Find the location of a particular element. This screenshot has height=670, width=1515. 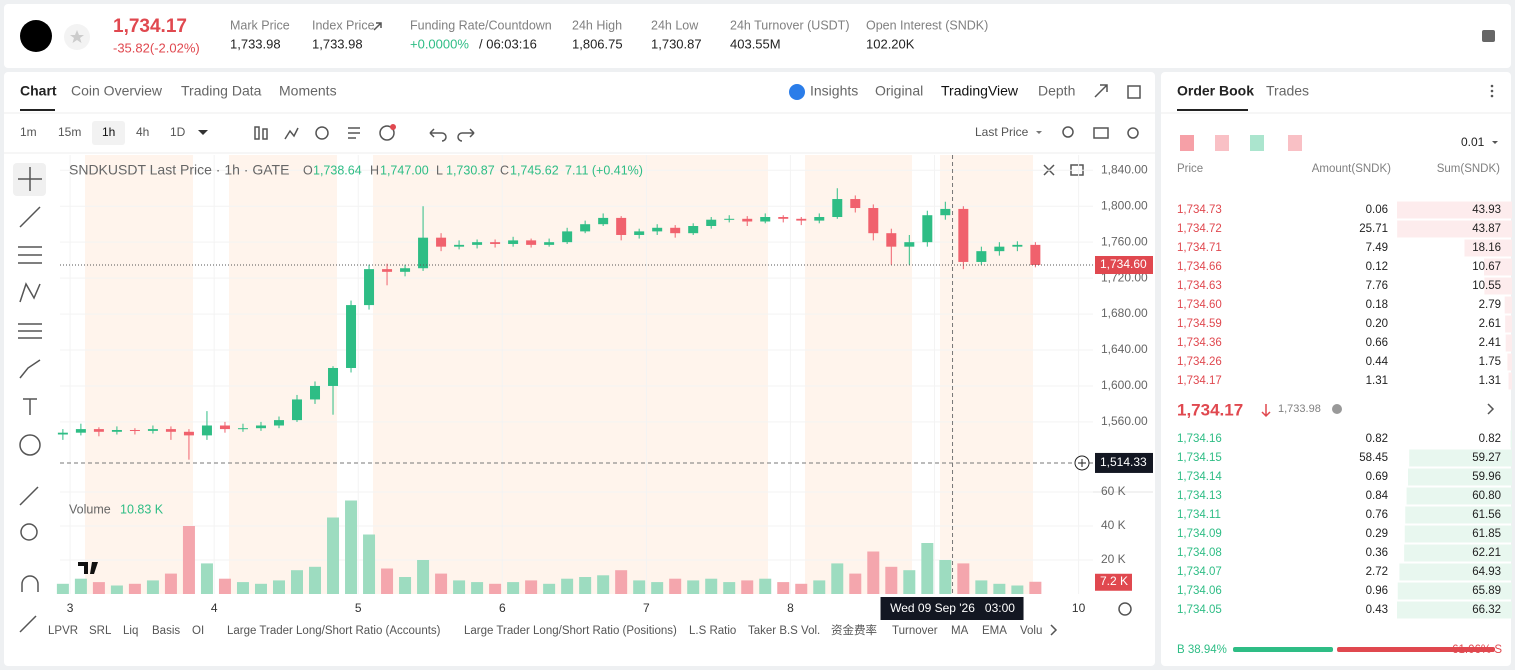

camera-icon is located at coordinates (1101, 133).